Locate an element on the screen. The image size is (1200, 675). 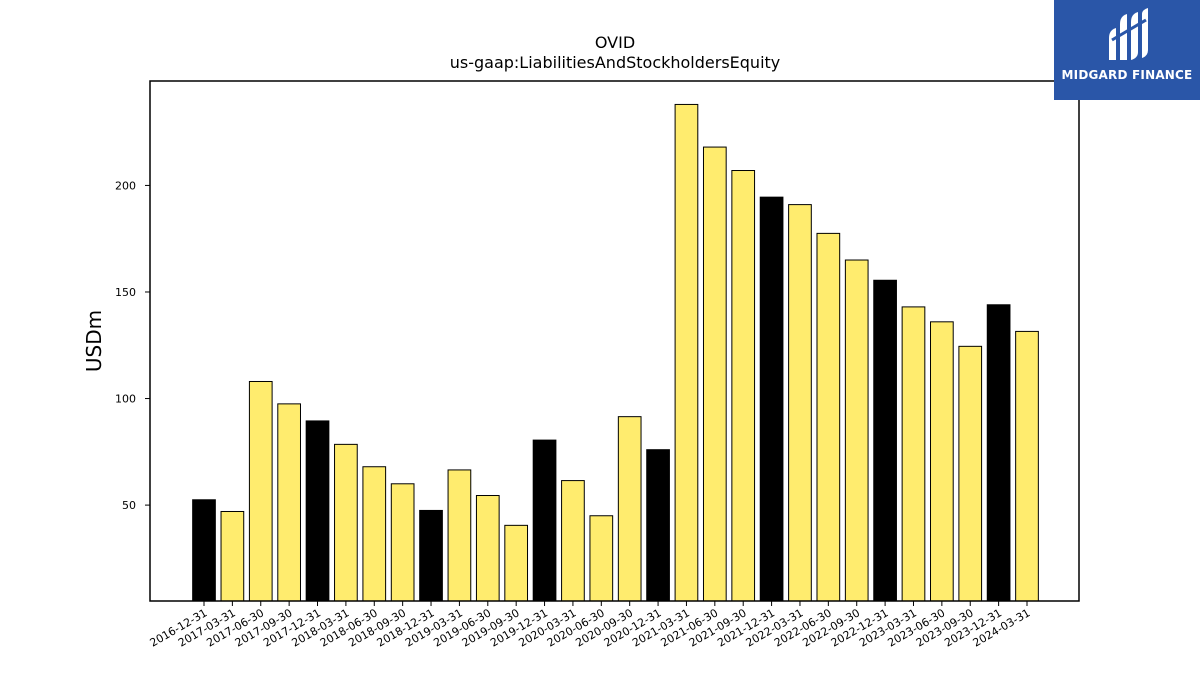
y-tick-label: 200 is located at coordinates (125, 185).